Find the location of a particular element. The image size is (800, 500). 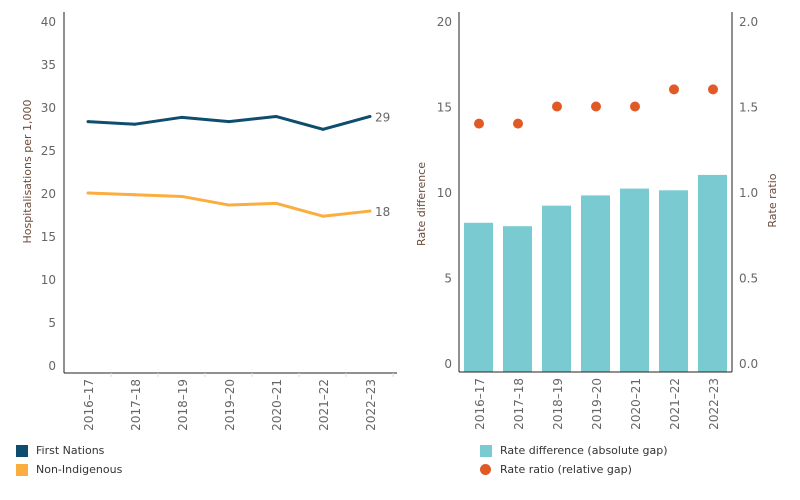

y-tick-label: 30 is located at coordinates (48, 108).